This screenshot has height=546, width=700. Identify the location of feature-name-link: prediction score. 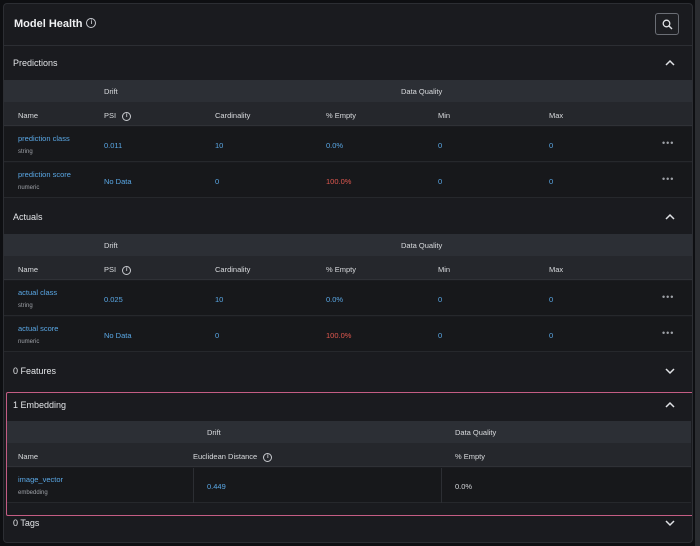
(44, 174).